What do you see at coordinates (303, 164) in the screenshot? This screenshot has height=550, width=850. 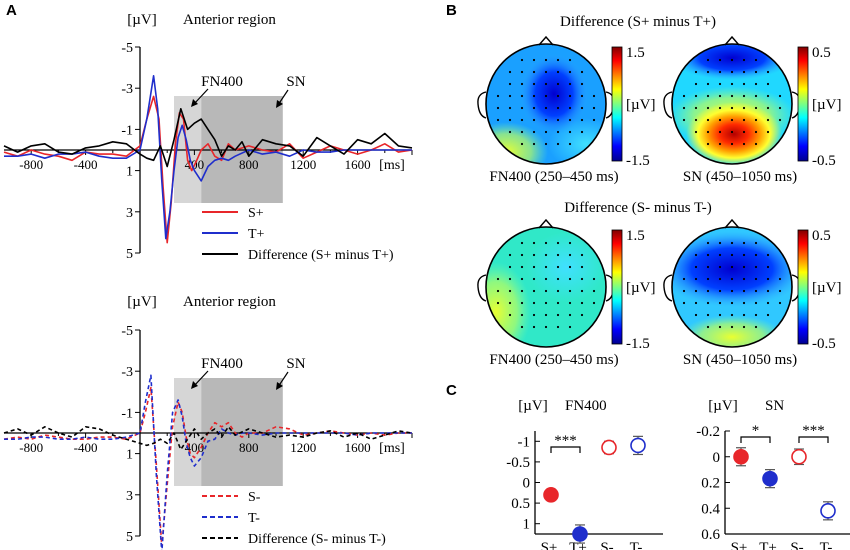 I see `erp-top-x-tick-label: 1200` at bounding box center [303, 164].